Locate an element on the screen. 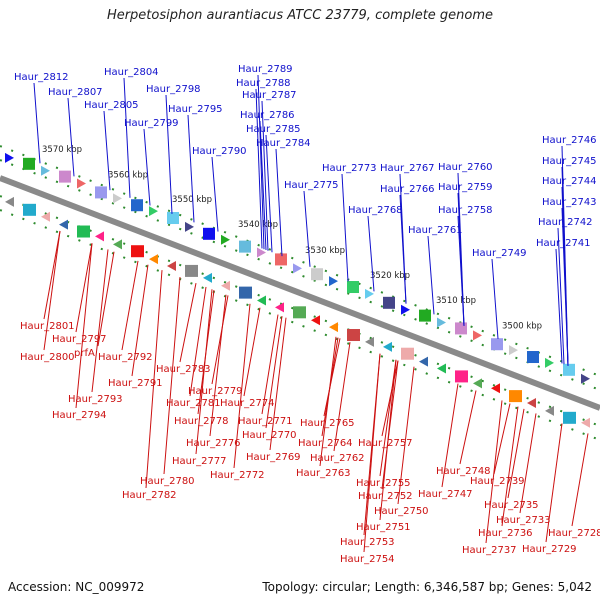 This screenshot has width=600, height=600. minus-gene-label: Haur_2754 is located at coordinates (367, 559).